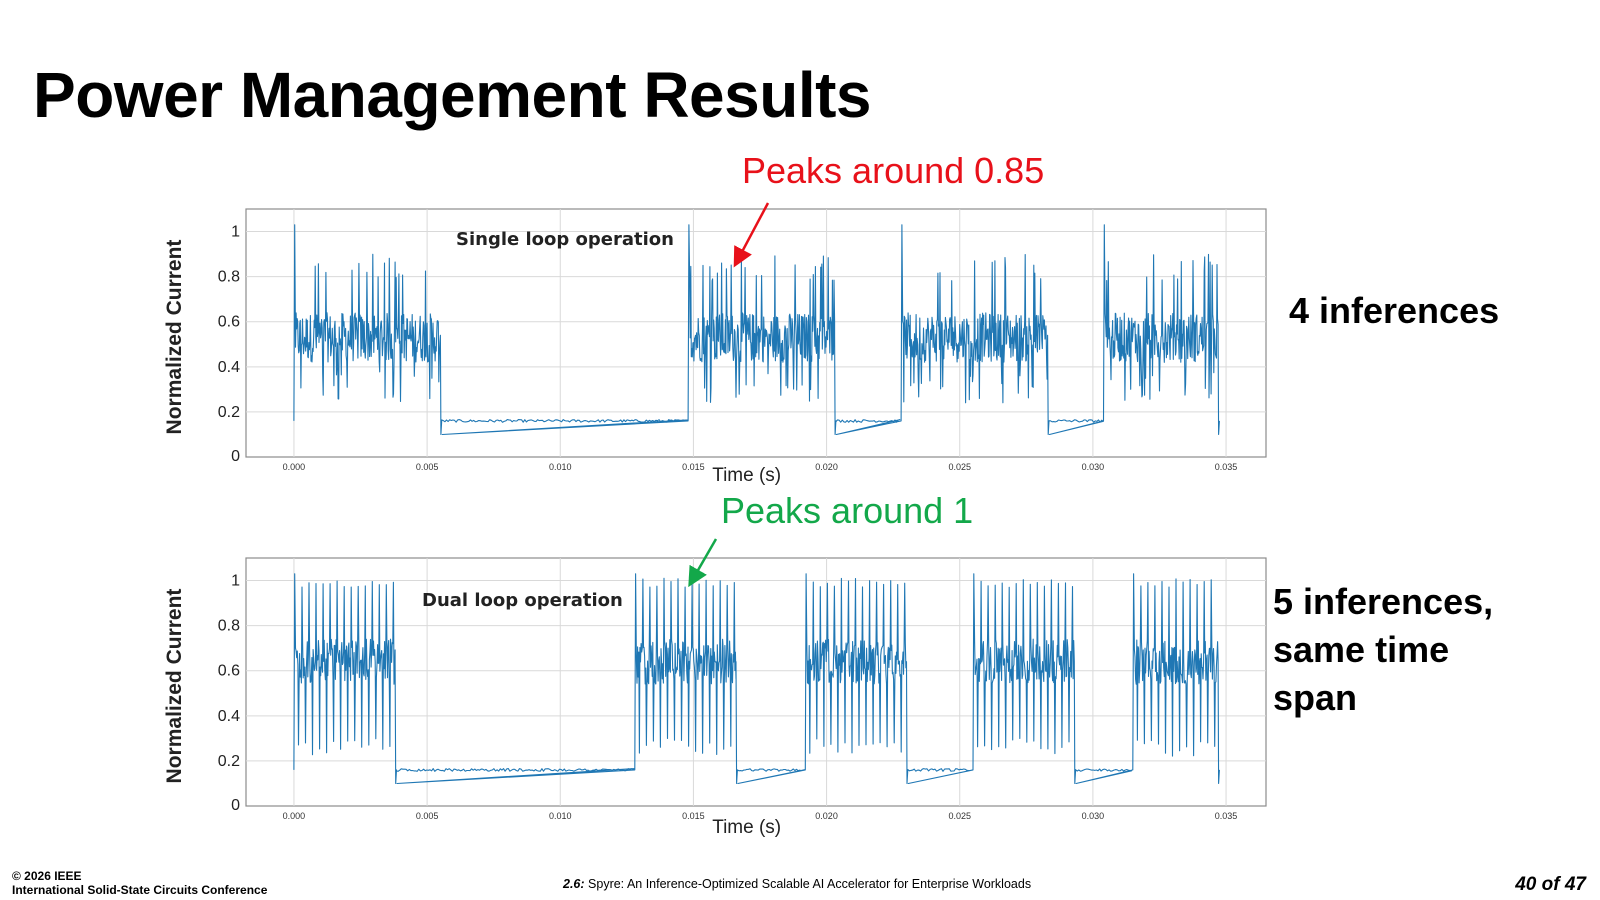  I want to click on slide-title: Power Management Results, so click(452, 95).